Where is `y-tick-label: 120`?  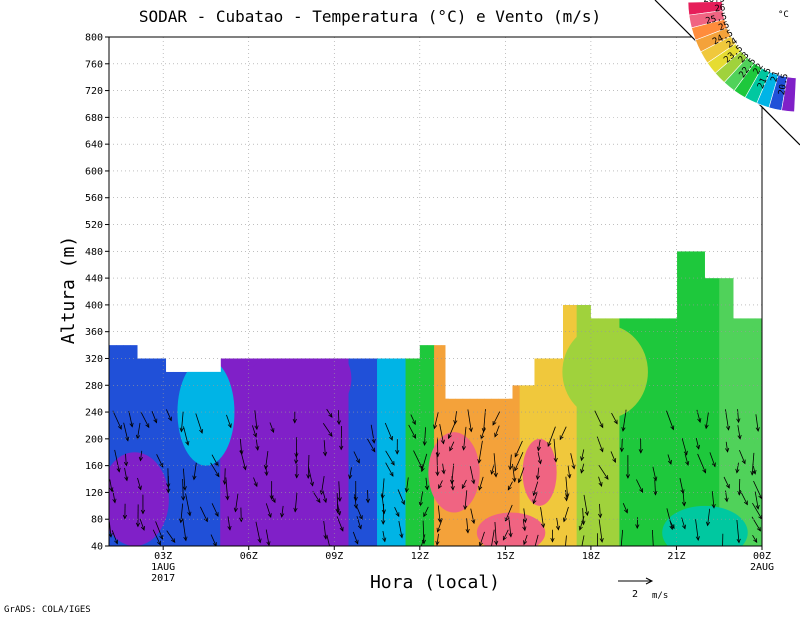
y-tick-label: 120 is located at coordinates (94, 493).